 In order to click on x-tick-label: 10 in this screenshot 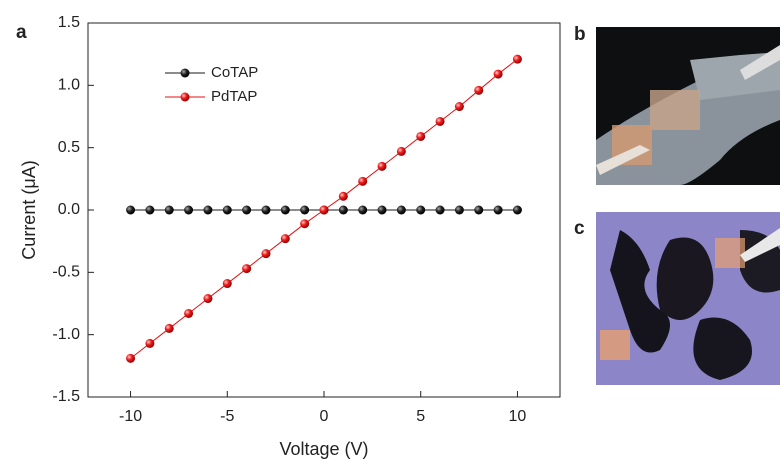, I will do `click(518, 416)`.